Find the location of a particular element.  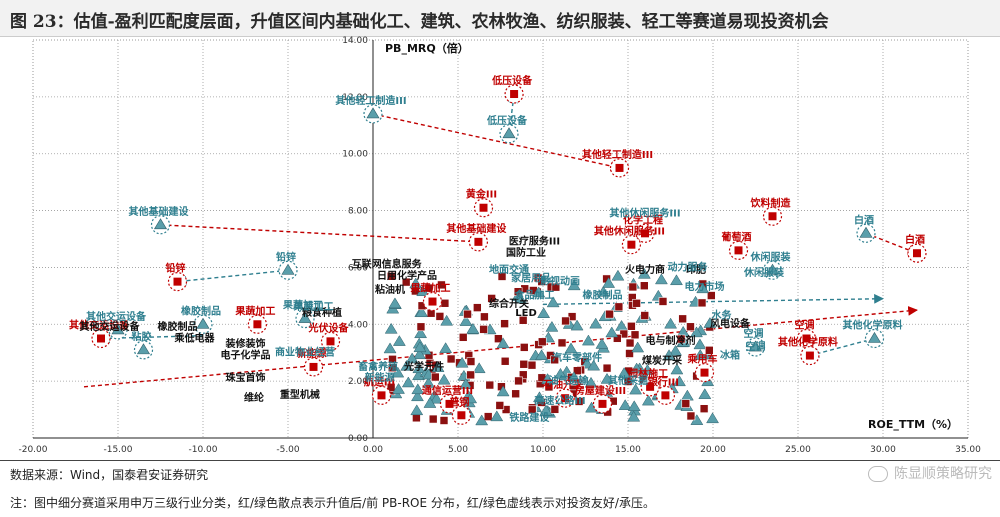

cluster-label: 其他交运设备 is located at coordinates (110, 326).